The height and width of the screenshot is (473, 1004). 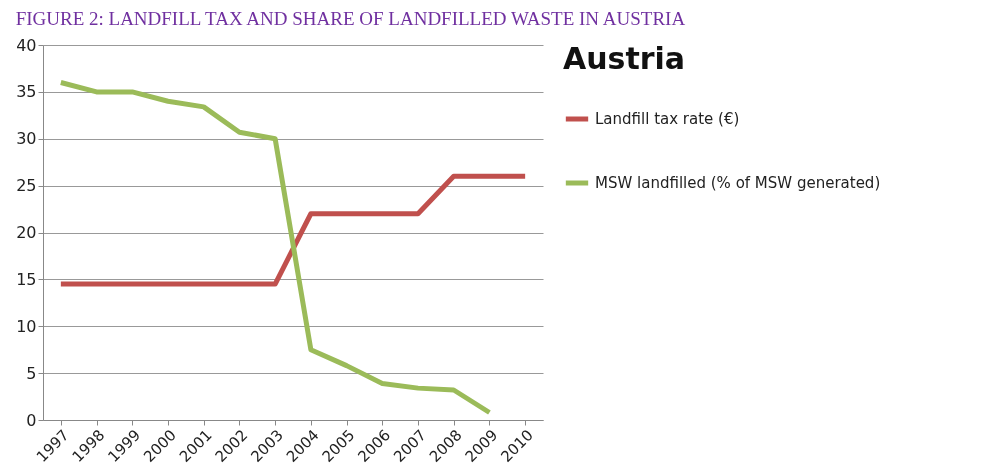 What do you see at coordinates (26, 92) in the screenshot?
I see `y-tick-label: 35` at bounding box center [26, 92].